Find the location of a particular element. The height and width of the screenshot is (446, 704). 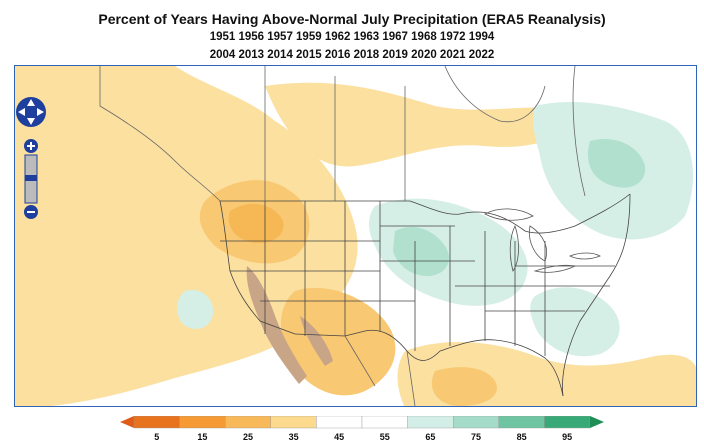

pan-up-icon is located at coordinates (31, 102).